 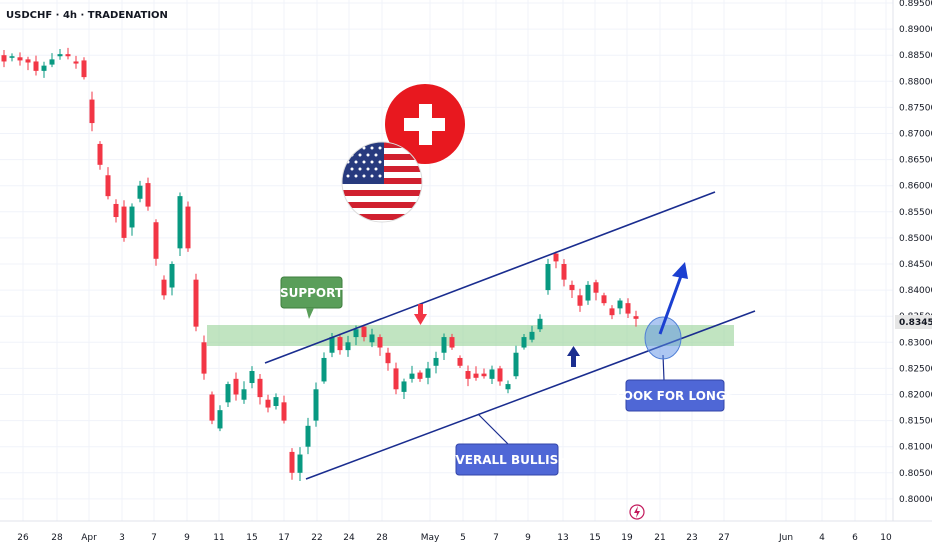 What do you see at coordinates (316, 538) in the screenshot?
I see `x-tick-label: 22` at bounding box center [316, 538].